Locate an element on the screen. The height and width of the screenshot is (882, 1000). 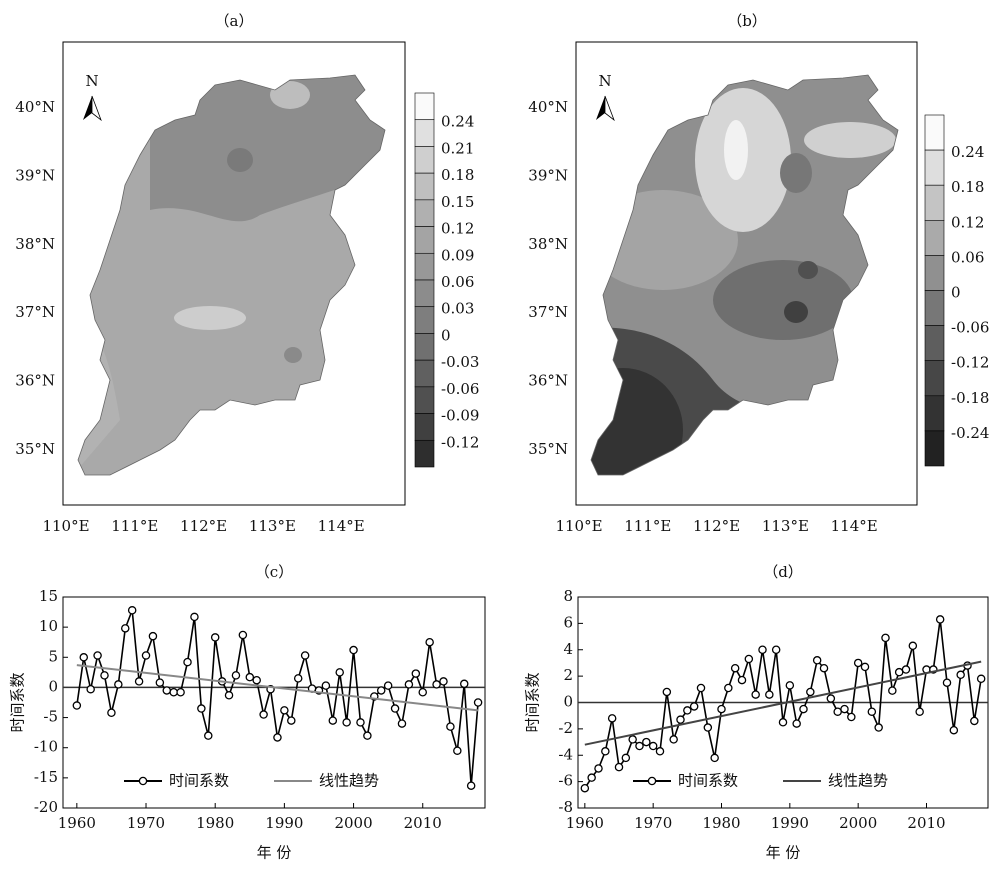
legend-marker is located at coordinates (652, 781).